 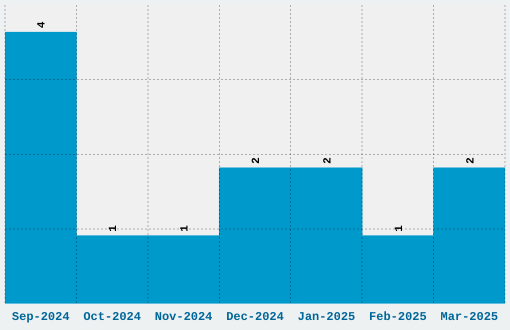 I want to click on x-tick-label: Dec-2024, so click(x=255, y=317).